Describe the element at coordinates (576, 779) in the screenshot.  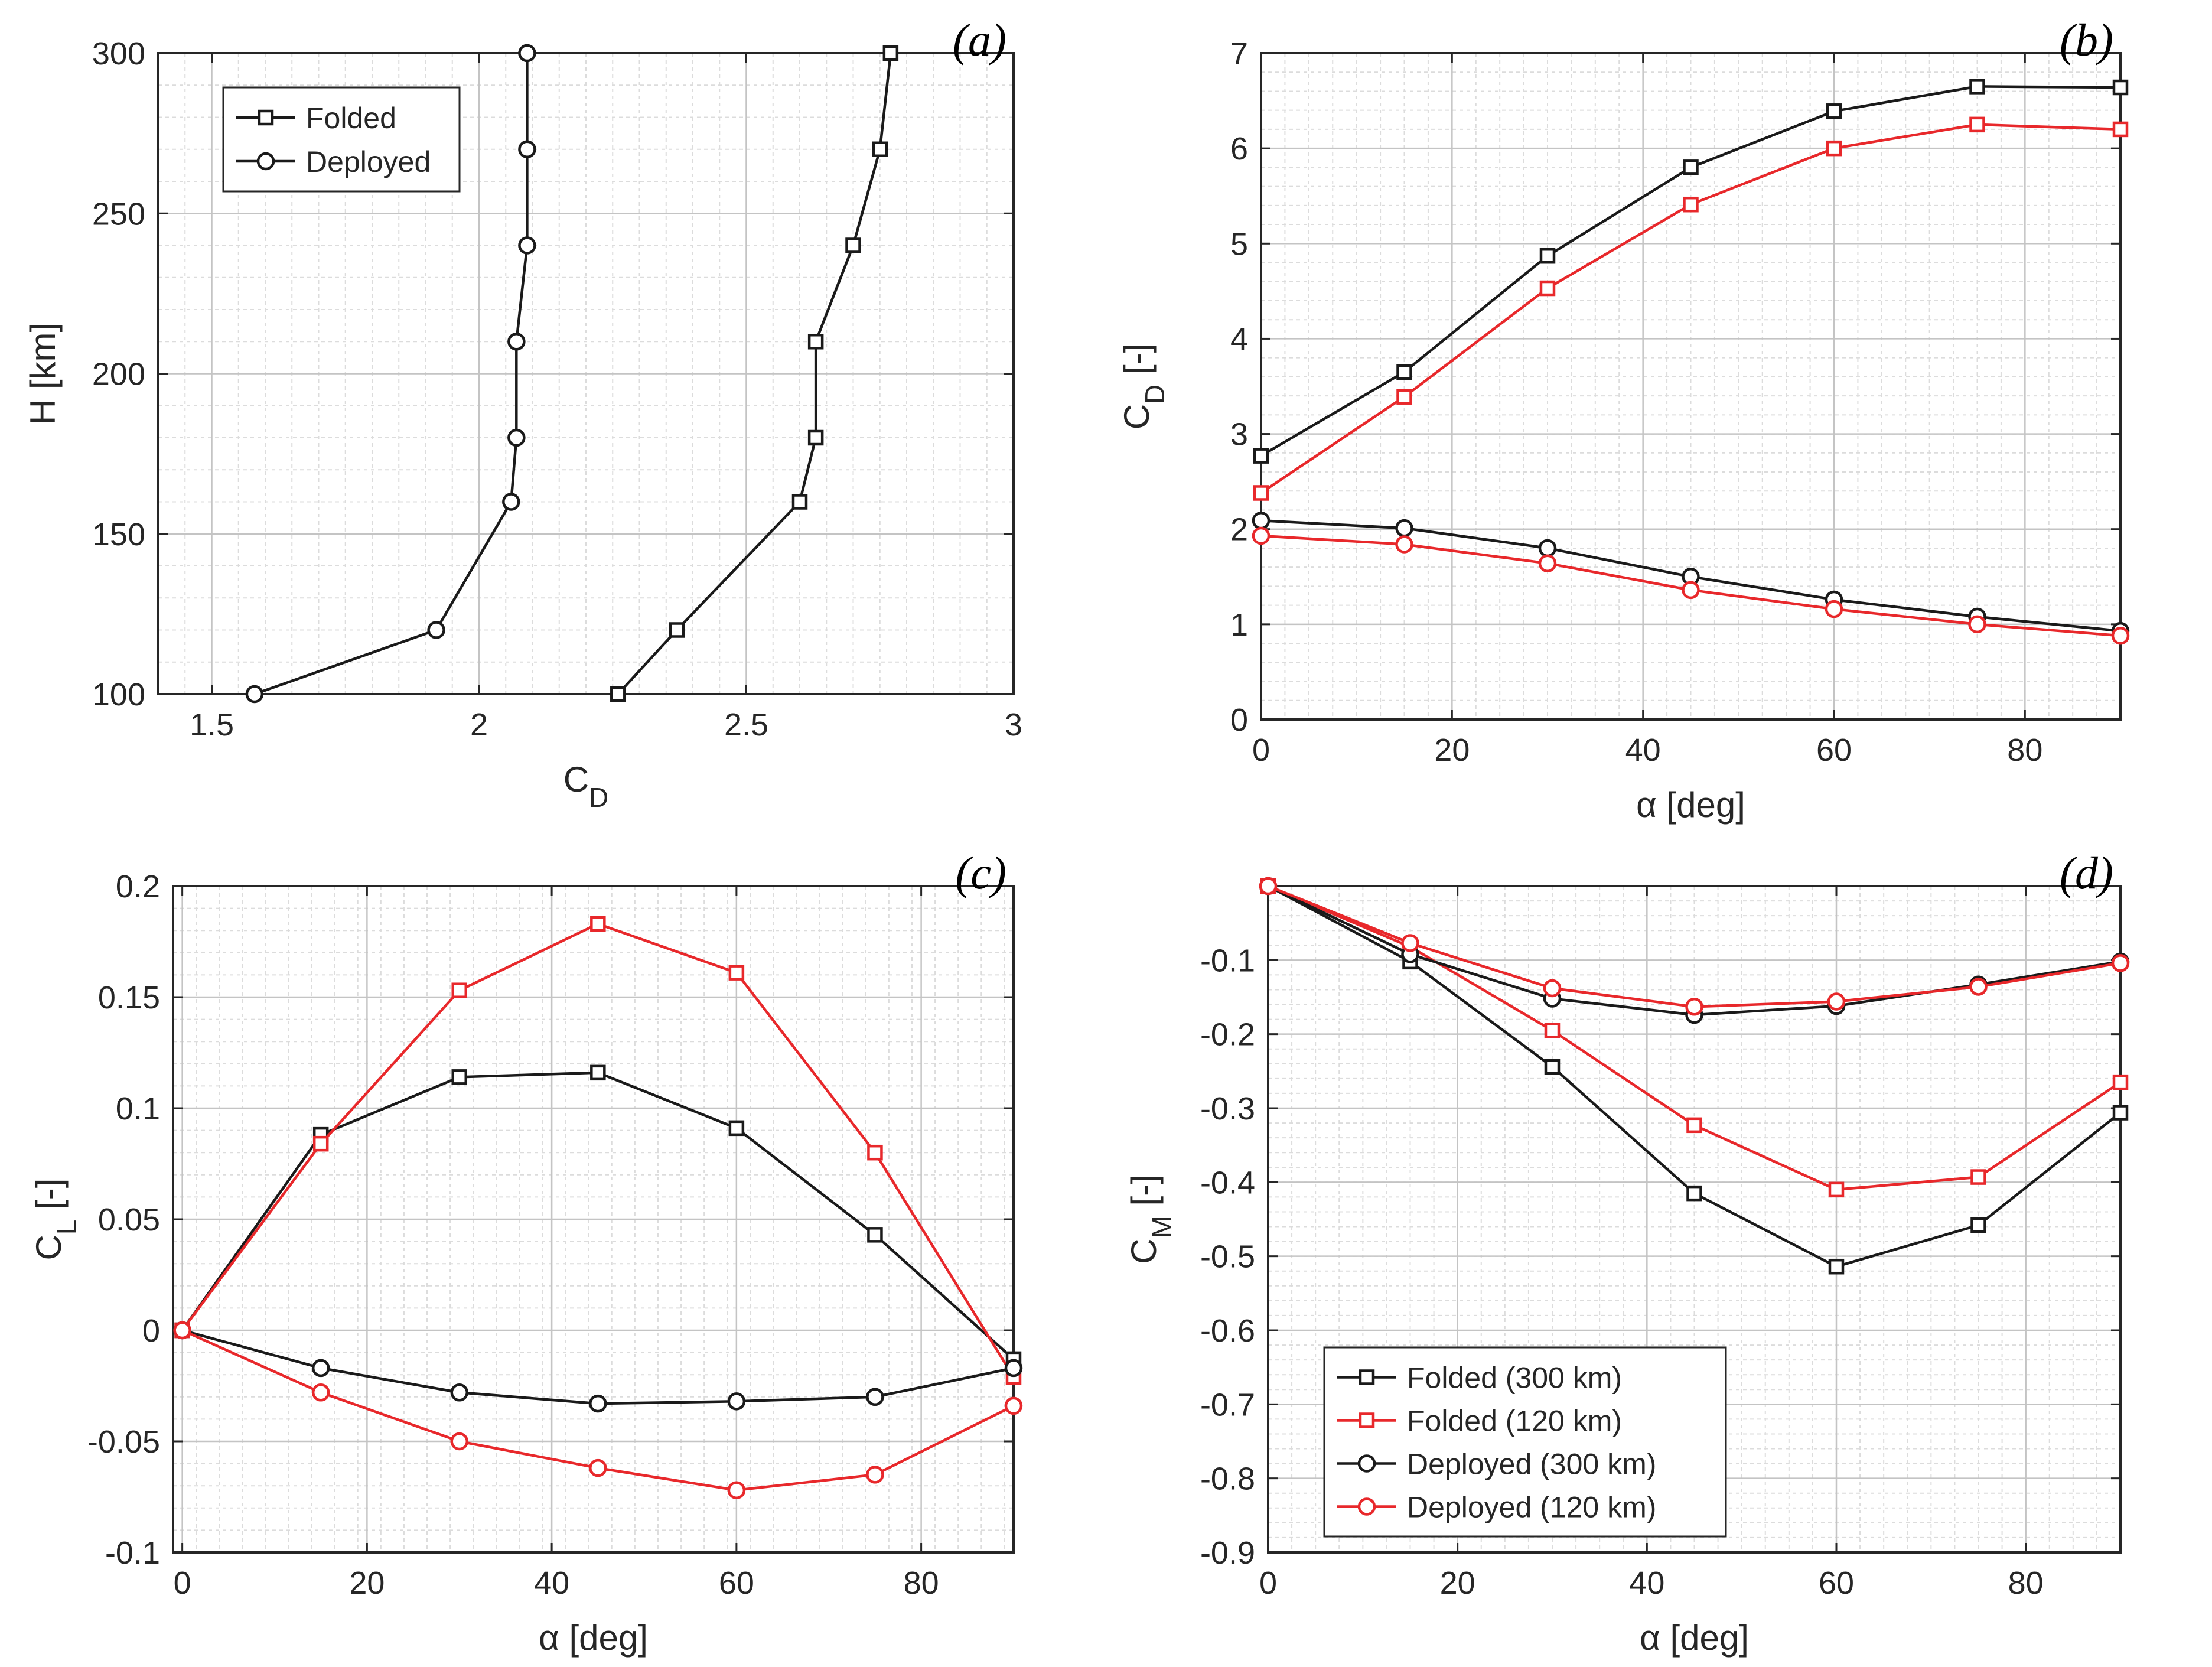
I see `x-axis-label-main: C` at that location.